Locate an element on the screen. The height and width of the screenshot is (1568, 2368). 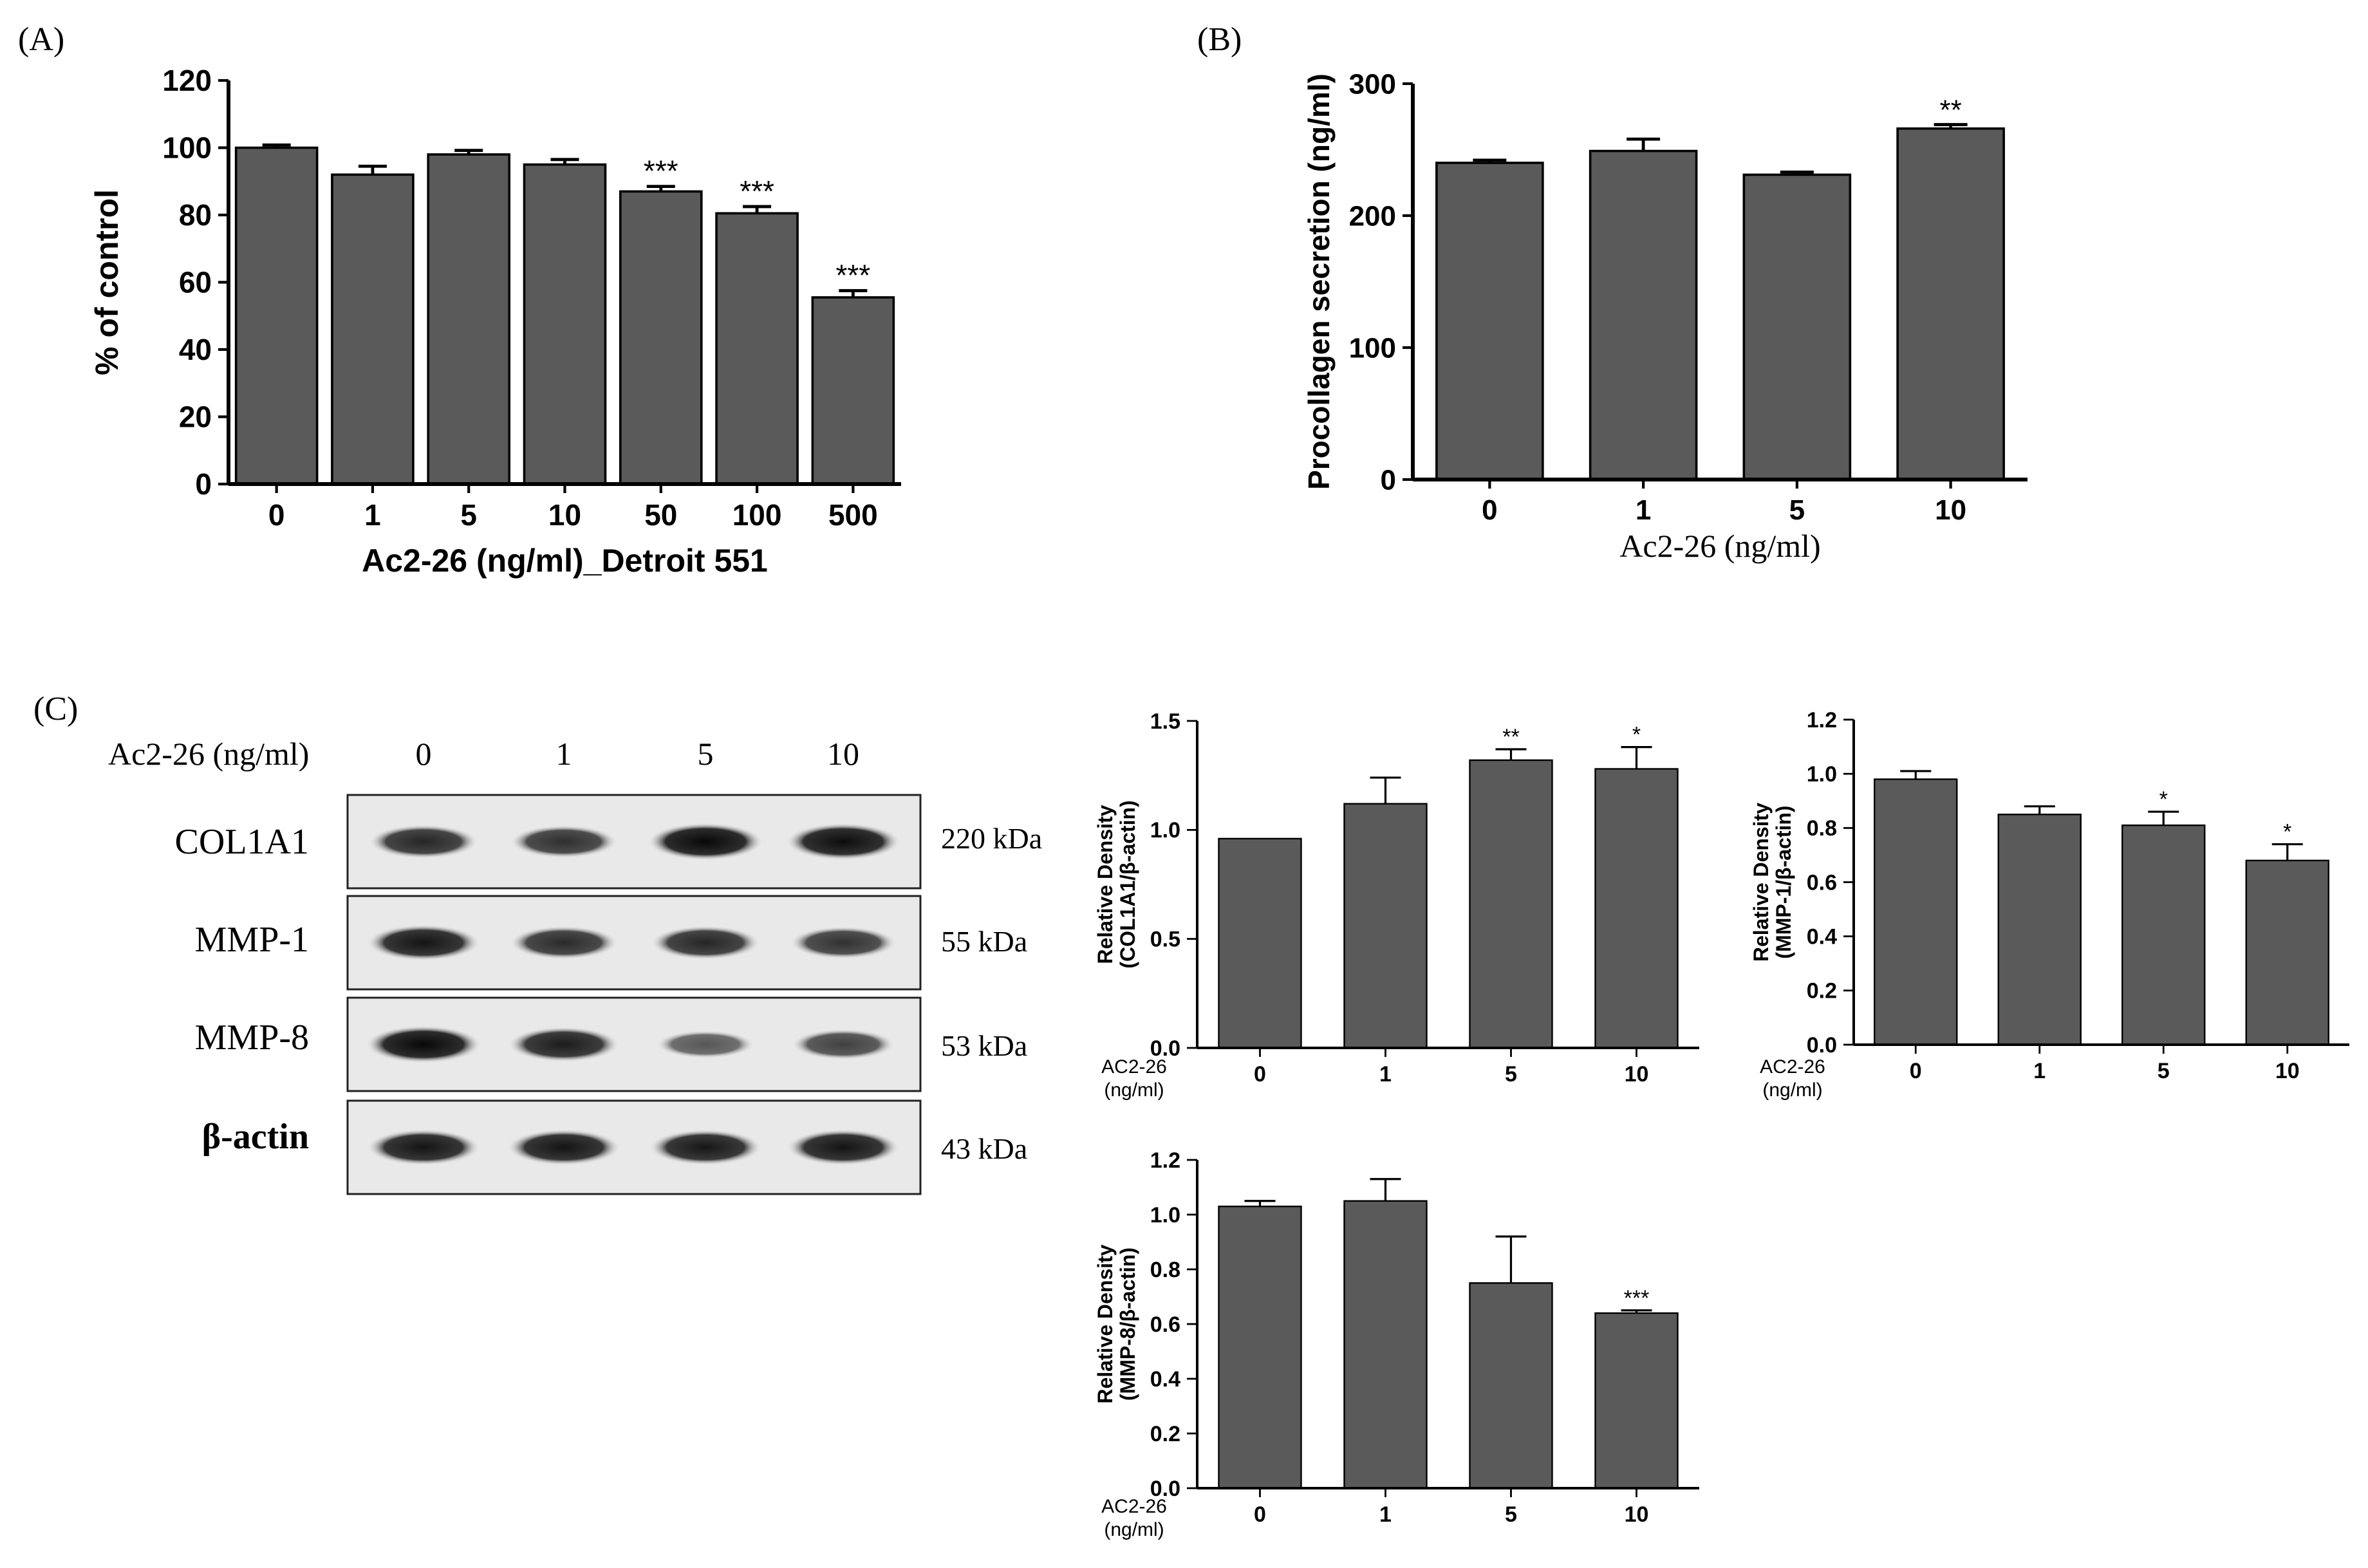
y-tick-label: 0.5 is located at coordinates (1165, 940).